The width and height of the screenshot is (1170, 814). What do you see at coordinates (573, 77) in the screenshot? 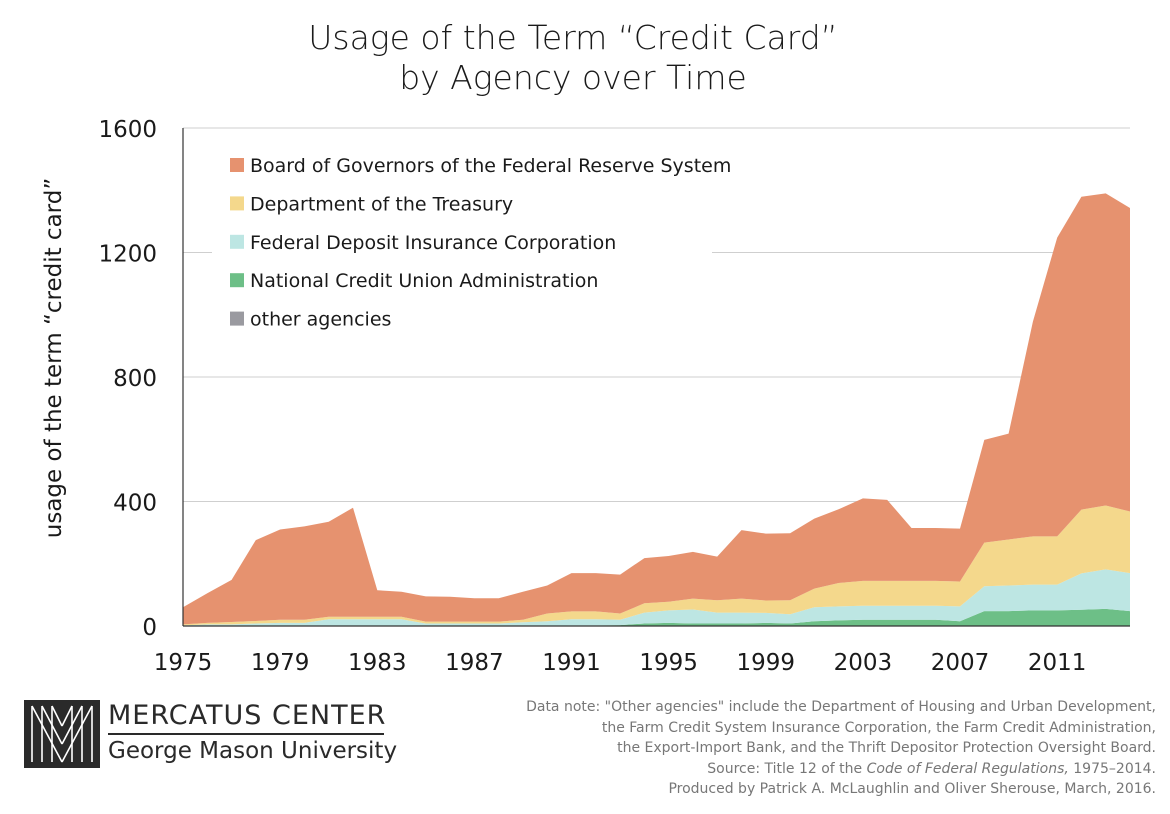
I see `chart-title-line-2: by Agency over Time` at bounding box center [573, 77].